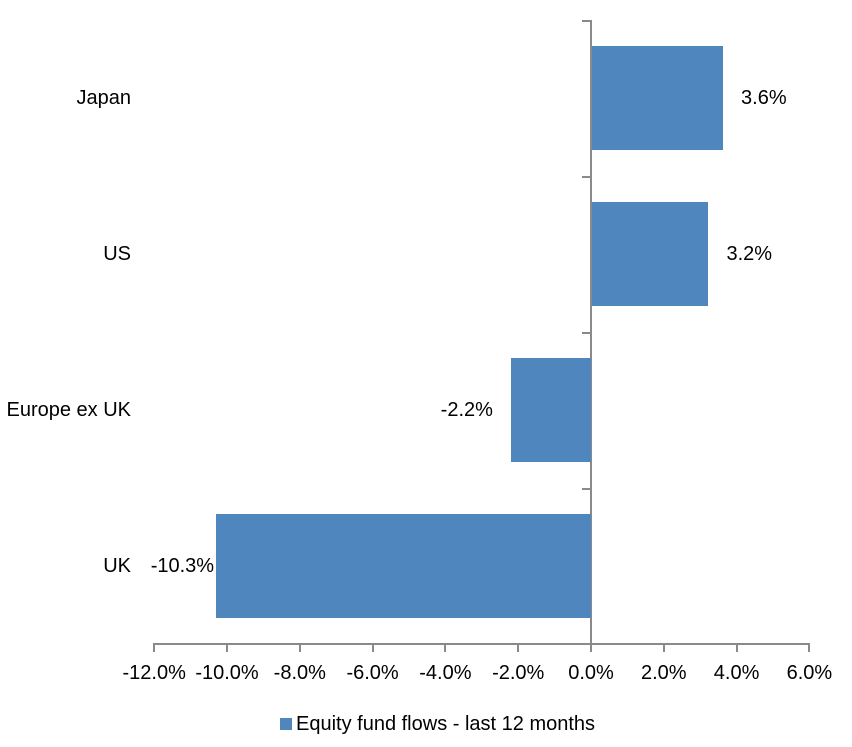  Describe the element at coordinates (445, 673) in the screenshot. I see `x-tick-label: -4.0%` at that location.